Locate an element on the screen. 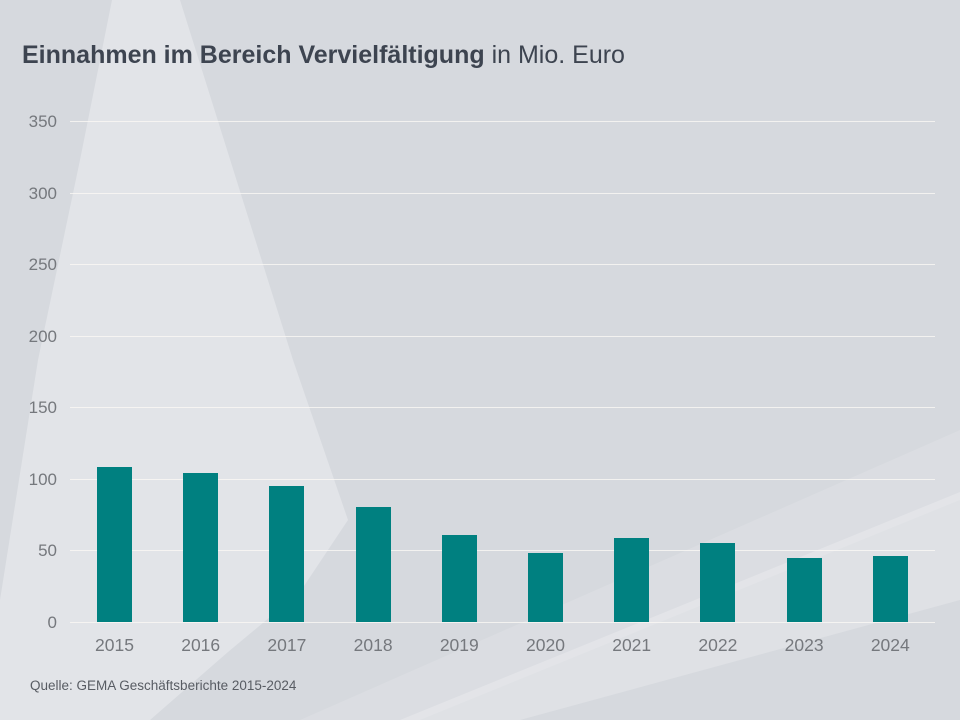  x-axis-label-2020: 2020 is located at coordinates (545, 645).